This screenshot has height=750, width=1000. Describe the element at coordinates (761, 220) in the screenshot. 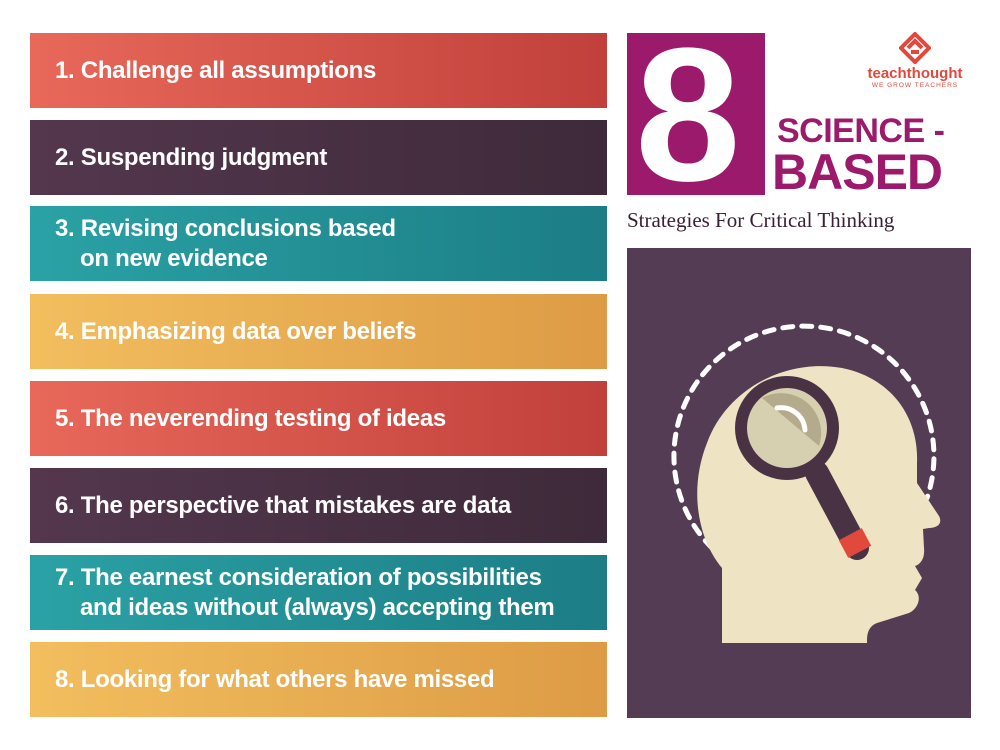

I see `subtitle: Strategies For Critical Thinking` at that location.